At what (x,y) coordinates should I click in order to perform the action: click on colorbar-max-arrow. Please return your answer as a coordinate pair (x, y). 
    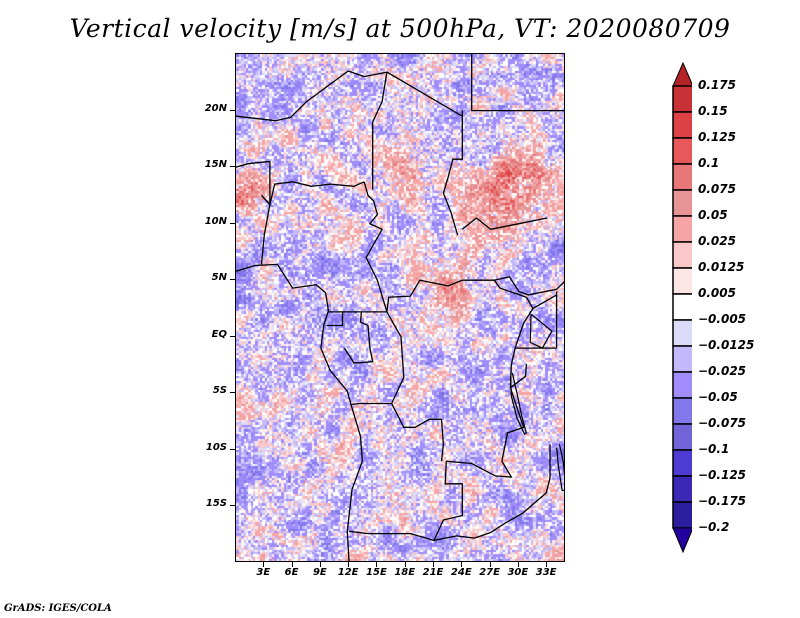
    Looking at the image, I should click on (682, 74).